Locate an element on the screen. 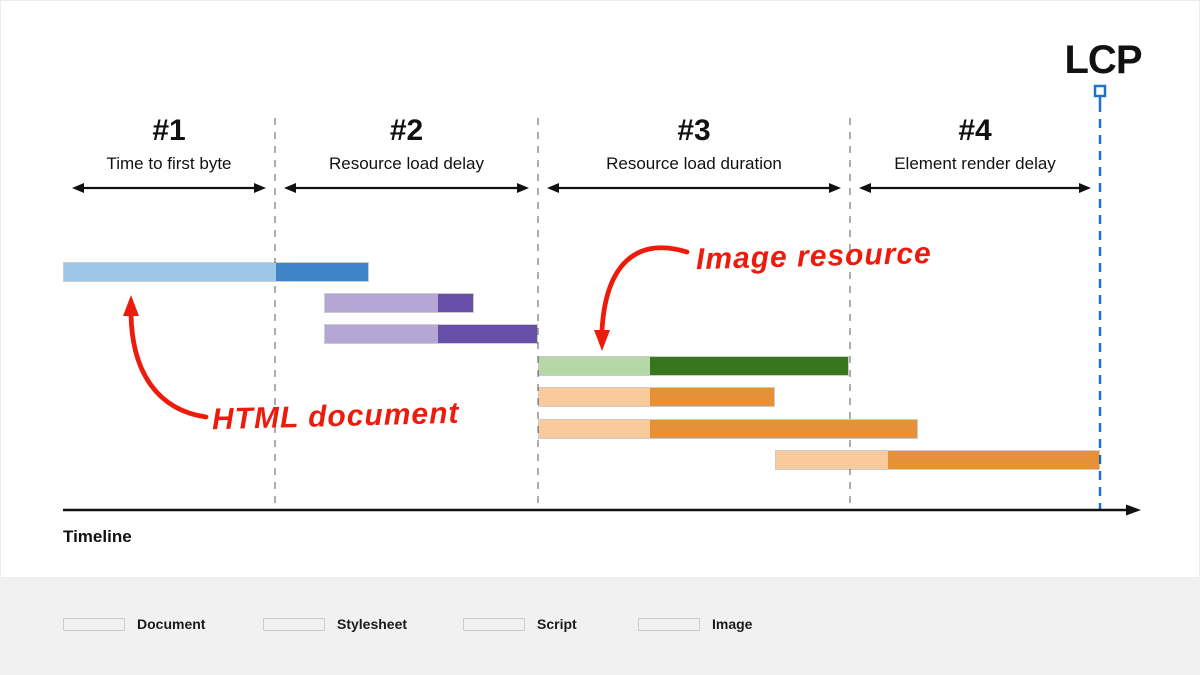  phase-header-1: #1 Time to first byte is located at coordinates (169, 144).